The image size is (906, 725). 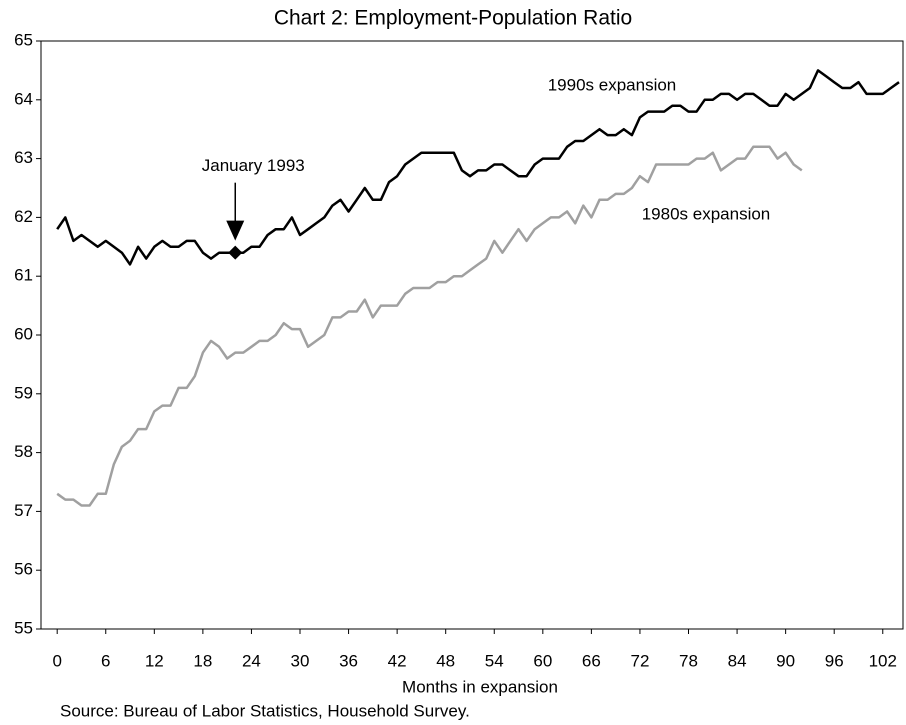 What do you see at coordinates (453, 18) in the screenshot?
I see `chart-title: Chart 2: Employment-Population Ratio` at bounding box center [453, 18].